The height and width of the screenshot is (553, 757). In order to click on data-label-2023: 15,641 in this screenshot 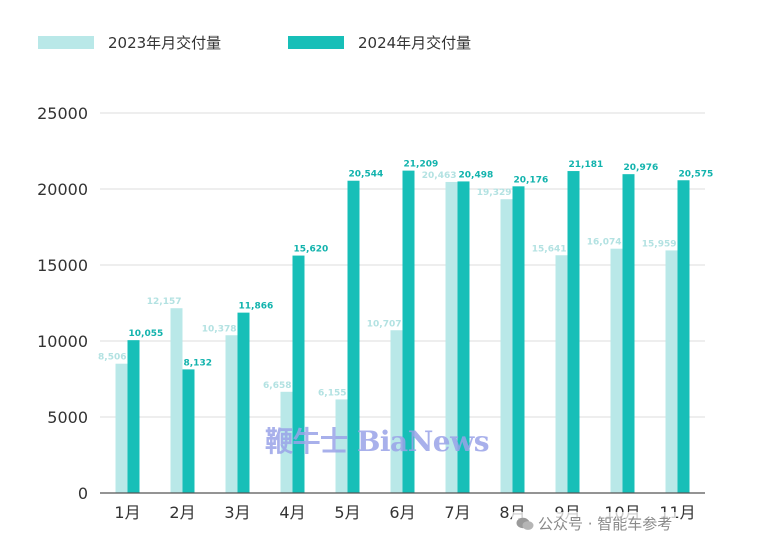, I will do `click(549, 249)`.